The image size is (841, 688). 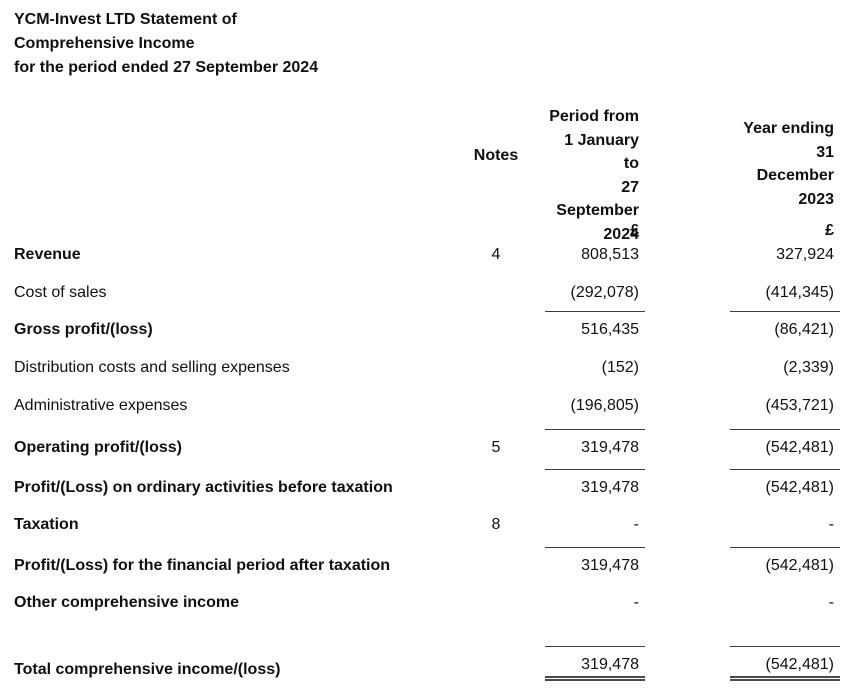 What do you see at coordinates (634, 230) in the screenshot?
I see `currency-pound-period: £` at bounding box center [634, 230].